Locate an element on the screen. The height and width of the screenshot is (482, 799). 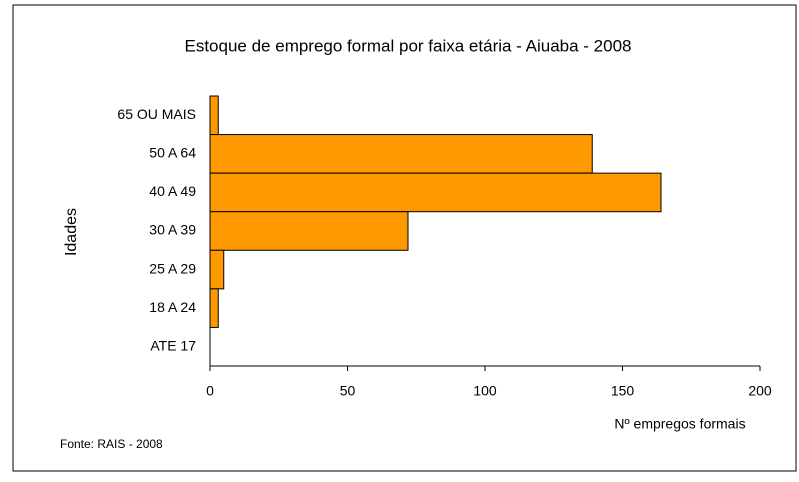
x-axis-label: Nº empregos formais is located at coordinates (679, 424).